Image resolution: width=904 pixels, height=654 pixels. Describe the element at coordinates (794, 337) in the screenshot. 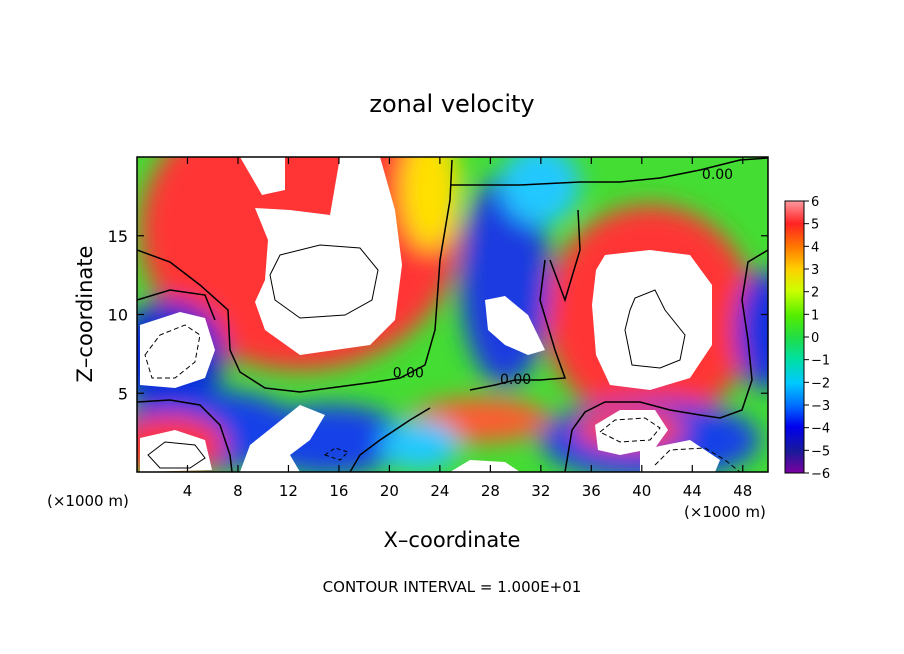

I see `colorbar` at that location.